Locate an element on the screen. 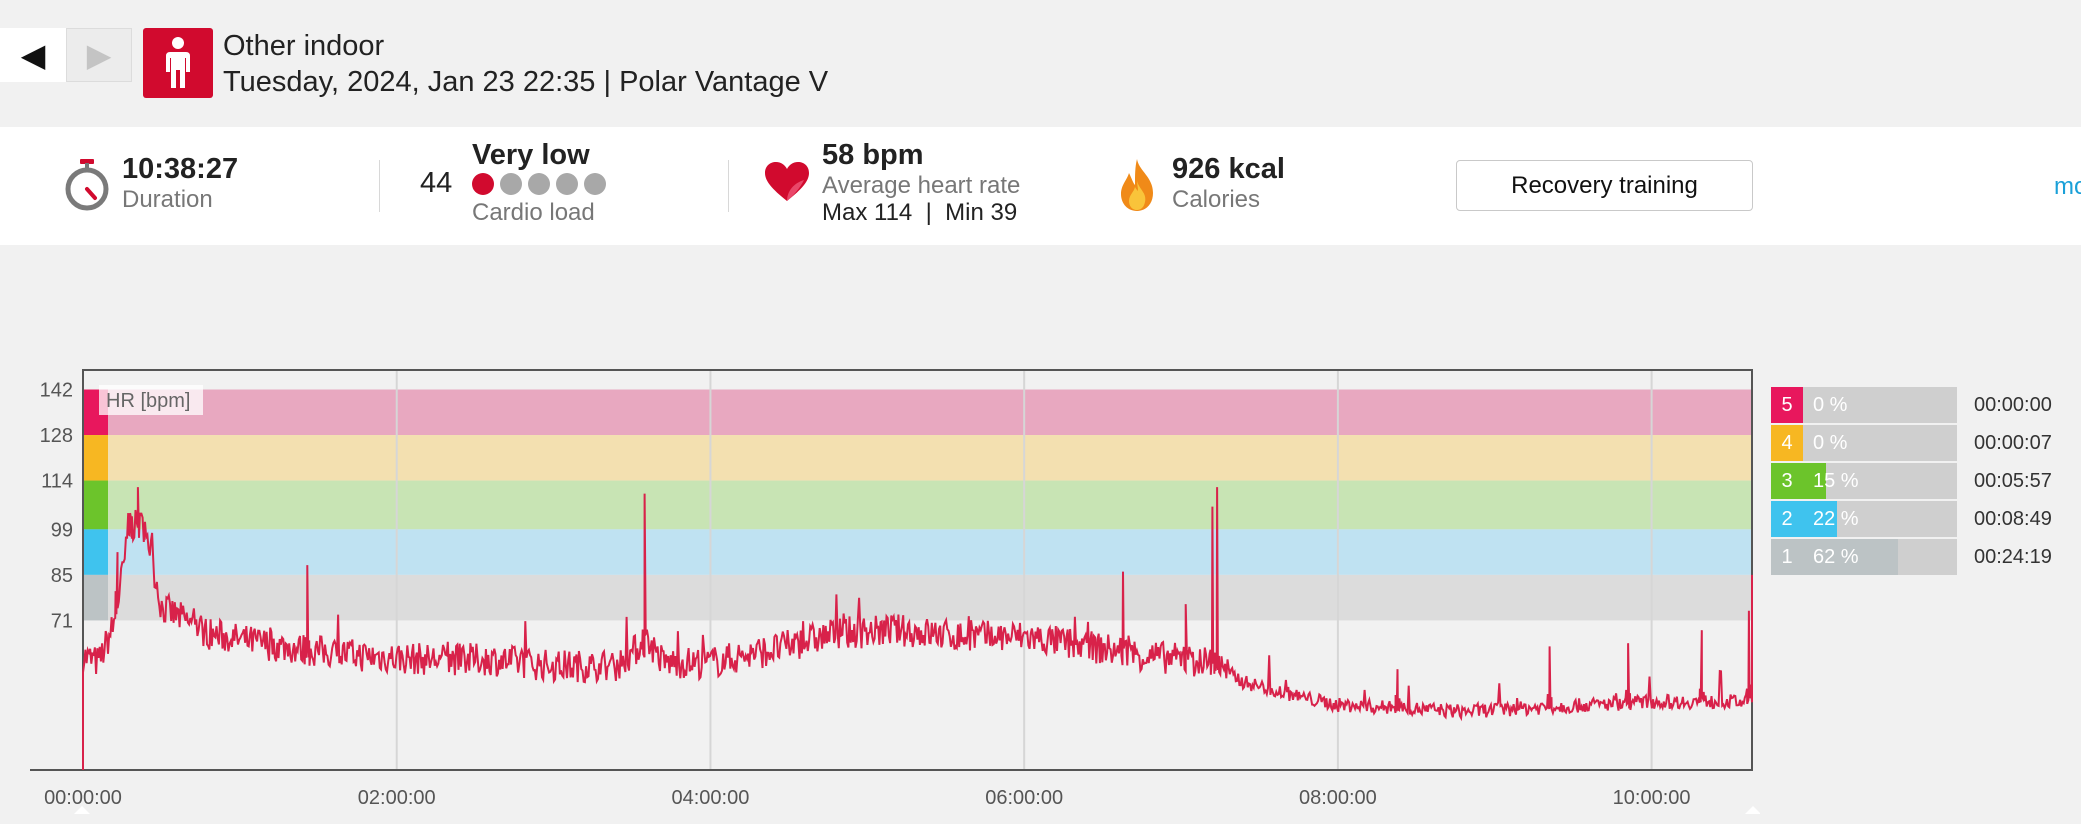 This screenshot has height=824, width=2081. person-standing-icon is located at coordinates (178, 63).